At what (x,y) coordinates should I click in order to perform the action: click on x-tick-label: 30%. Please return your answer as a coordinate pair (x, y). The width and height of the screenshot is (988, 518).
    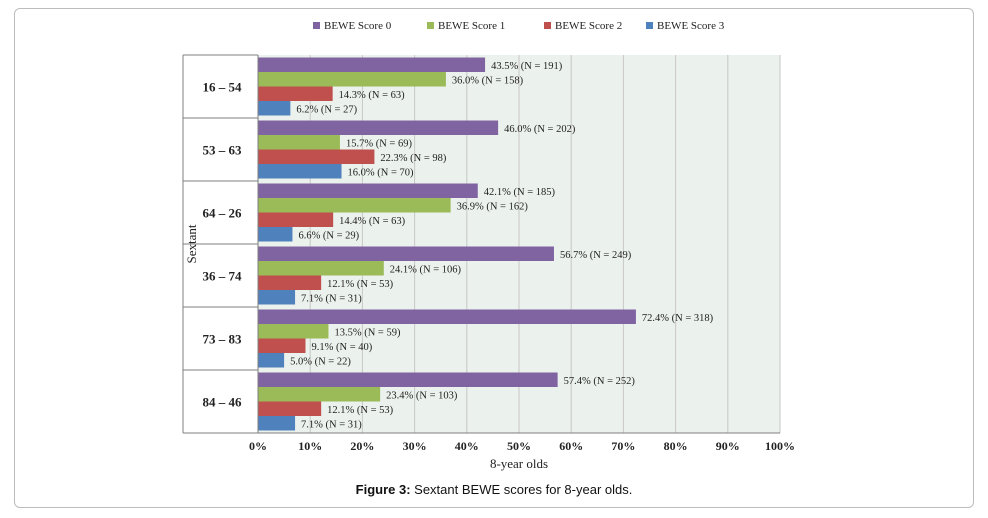
    Looking at the image, I should click on (415, 446).